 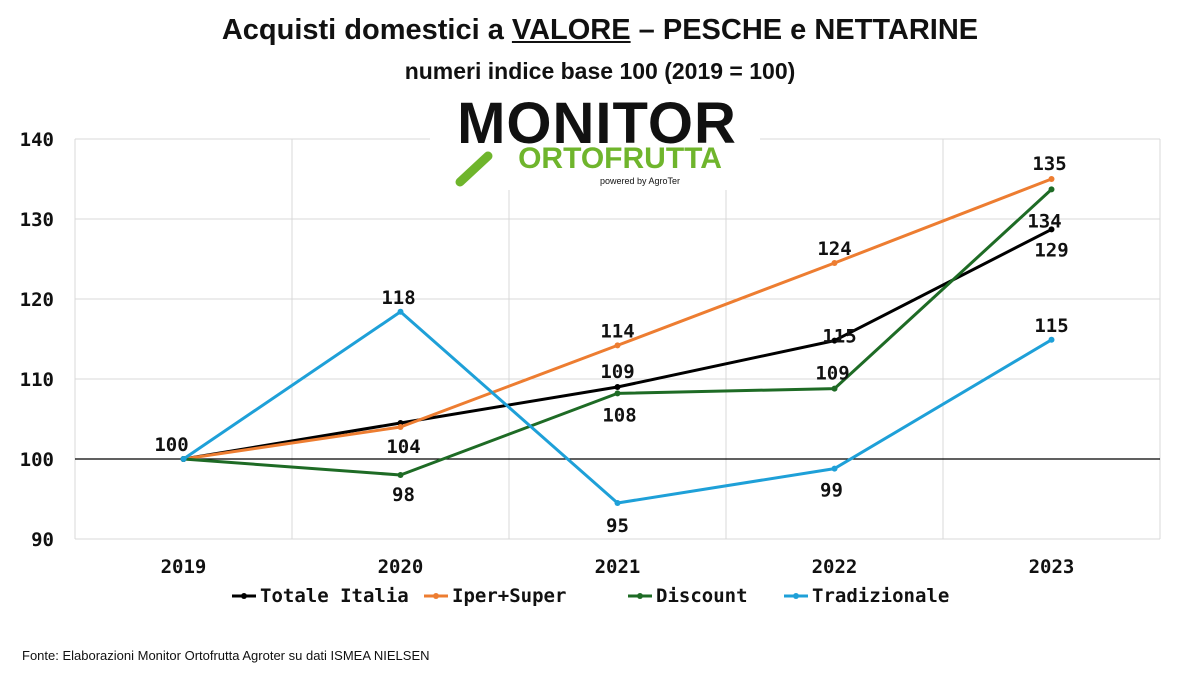 What do you see at coordinates (37, 380) in the screenshot?
I see `y-tick-label: 110` at bounding box center [37, 380].